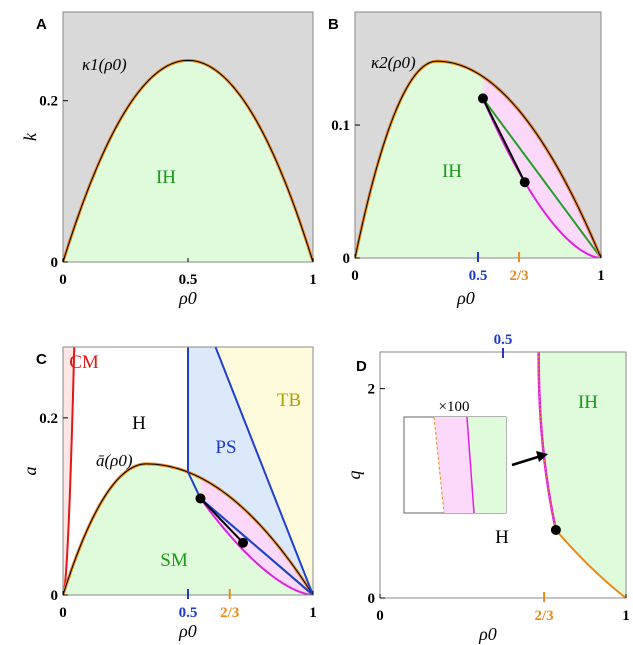 The image size is (633, 645). I want to click on inset-green-region, so click(486, 465).